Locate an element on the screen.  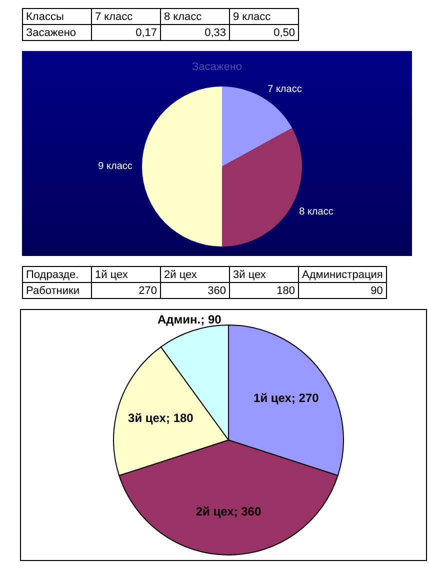
slice-label: 8 класс is located at coordinates (316, 212).